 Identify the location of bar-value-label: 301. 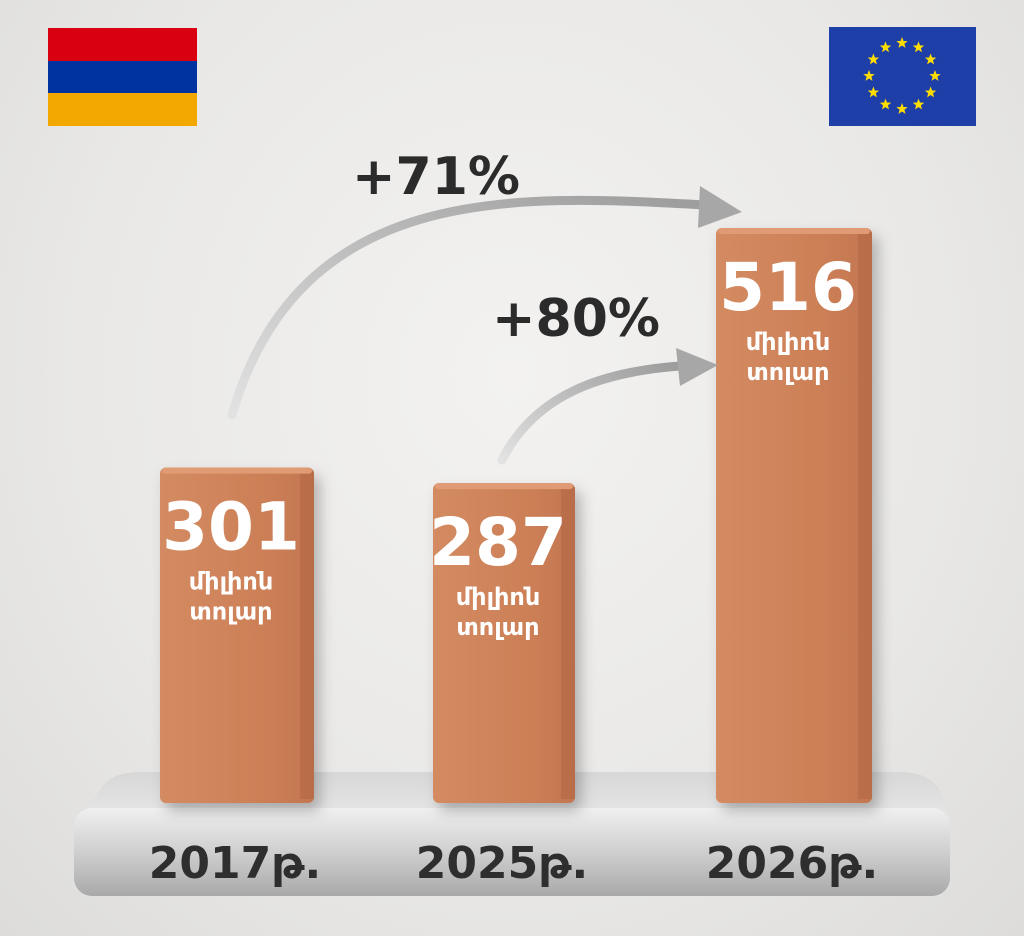
(231, 527).